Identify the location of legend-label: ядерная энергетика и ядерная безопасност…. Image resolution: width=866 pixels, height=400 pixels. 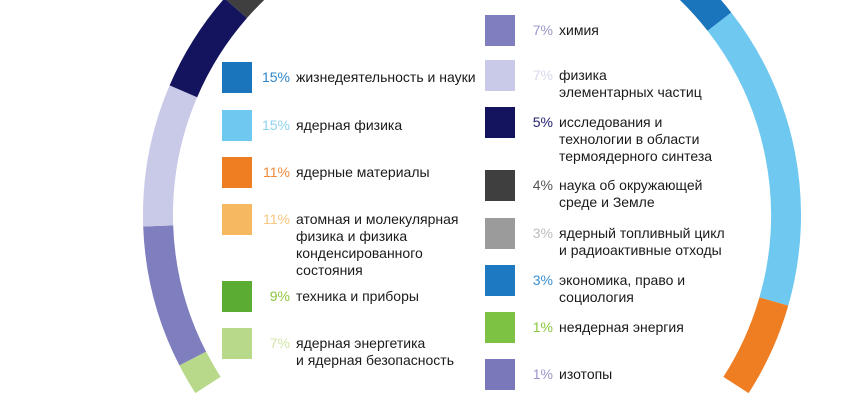
(375, 351).